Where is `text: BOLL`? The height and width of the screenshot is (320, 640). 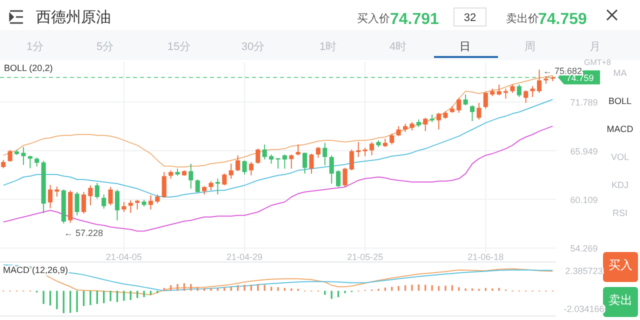
text: BOLL is located at coordinates (620, 101).